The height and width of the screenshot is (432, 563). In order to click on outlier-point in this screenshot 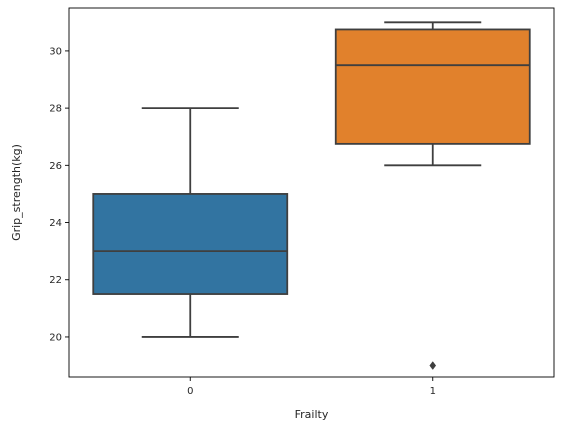, I will do `click(433, 365)`.